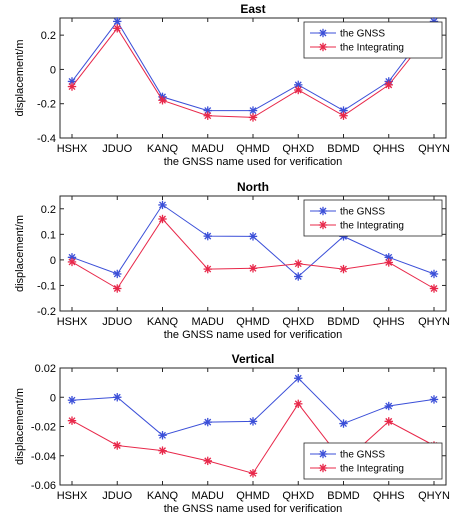 This screenshot has height=526, width=474. What do you see at coordinates (253, 359) in the screenshot?
I see `chart-title: Vertical` at bounding box center [253, 359].